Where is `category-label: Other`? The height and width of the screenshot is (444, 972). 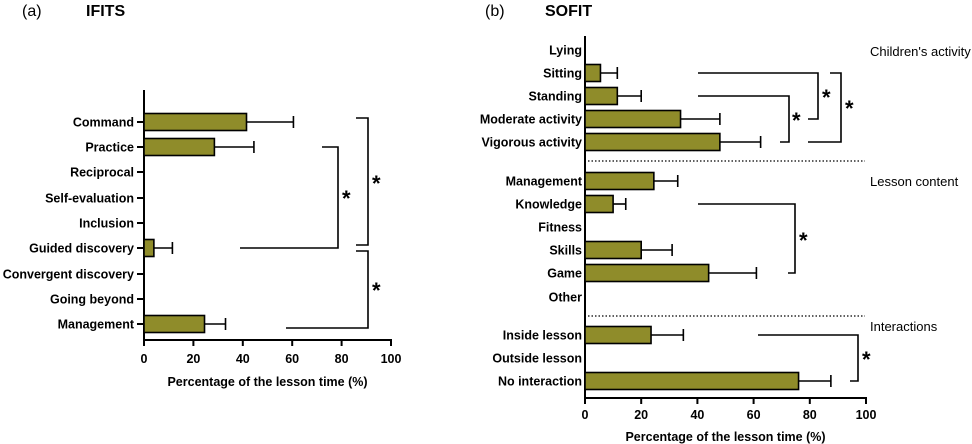
category-label: Other is located at coordinates (565, 298).